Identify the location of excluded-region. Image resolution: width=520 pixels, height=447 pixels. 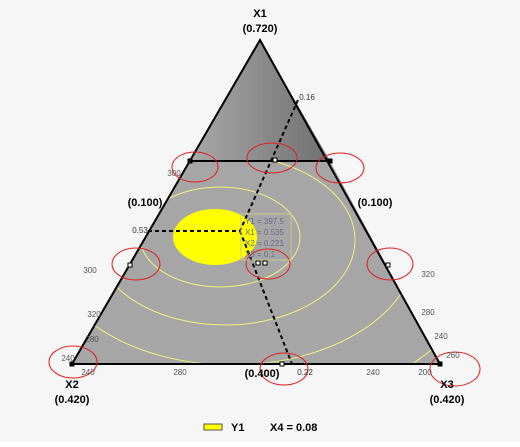
(260, 100).